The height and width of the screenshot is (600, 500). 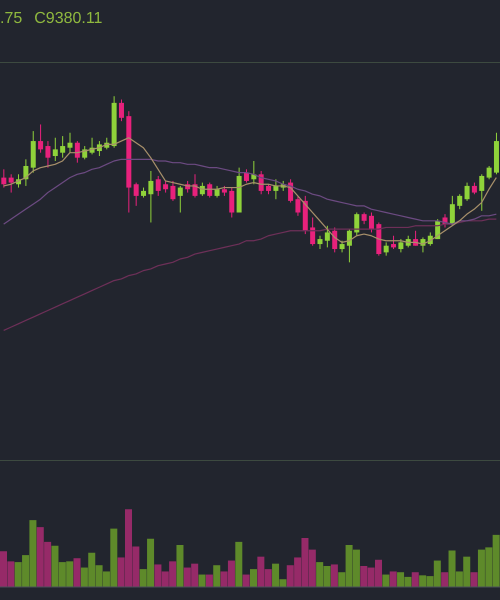 I want to click on text: C9380.11, so click(x=68, y=19).